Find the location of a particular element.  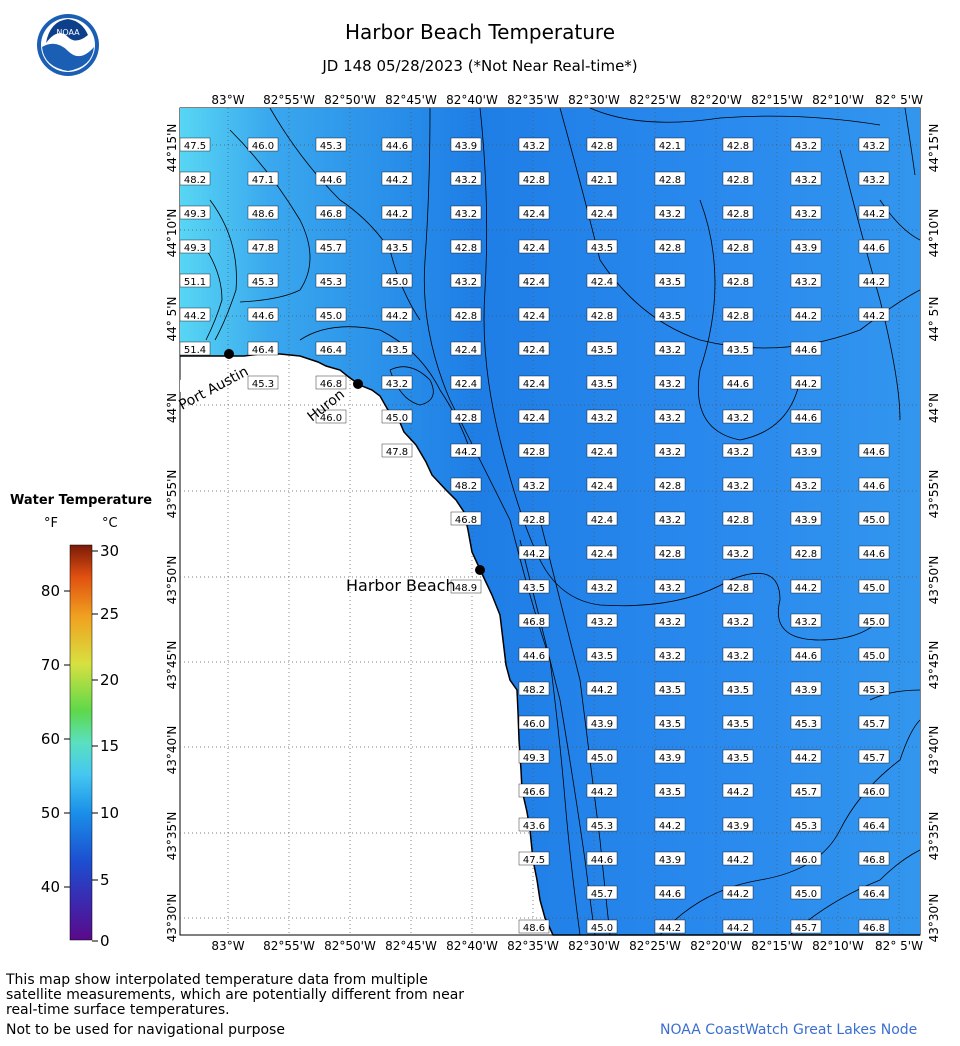

right-latitude-label: 44°10'N is located at coordinates (934, 233).